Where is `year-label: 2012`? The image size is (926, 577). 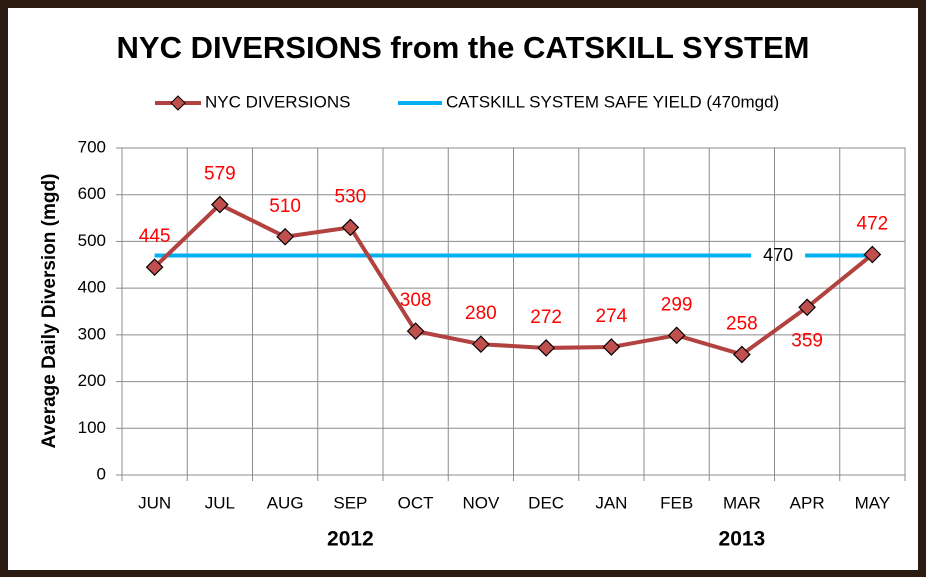 year-label: 2012 is located at coordinates (350, 539).